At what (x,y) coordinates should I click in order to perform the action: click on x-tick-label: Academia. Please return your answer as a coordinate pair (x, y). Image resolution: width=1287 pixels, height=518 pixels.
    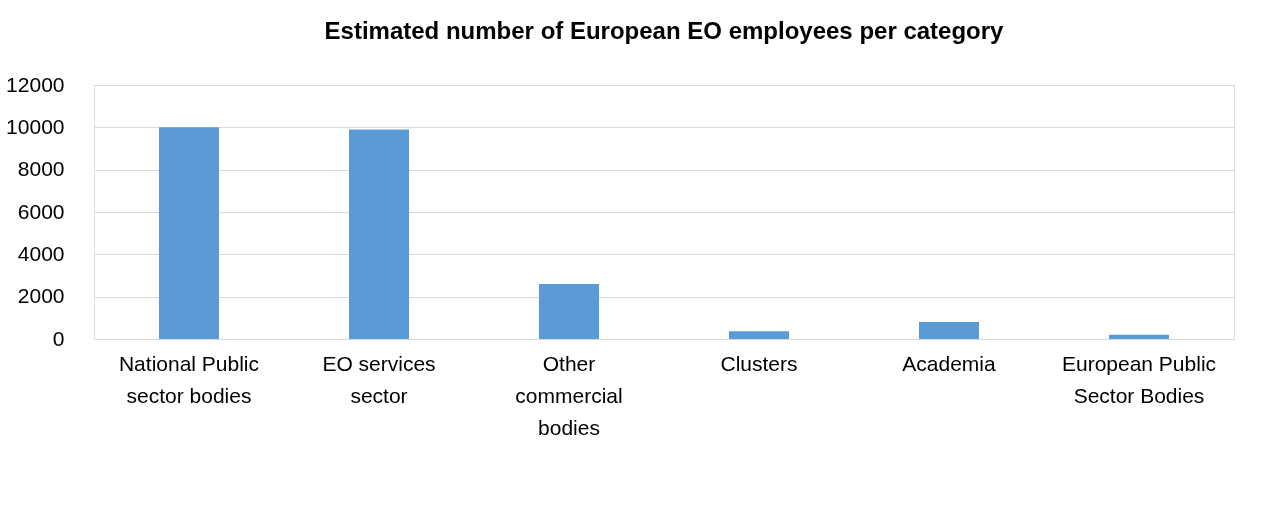
    Looking at the image, I should click on (949, 363).